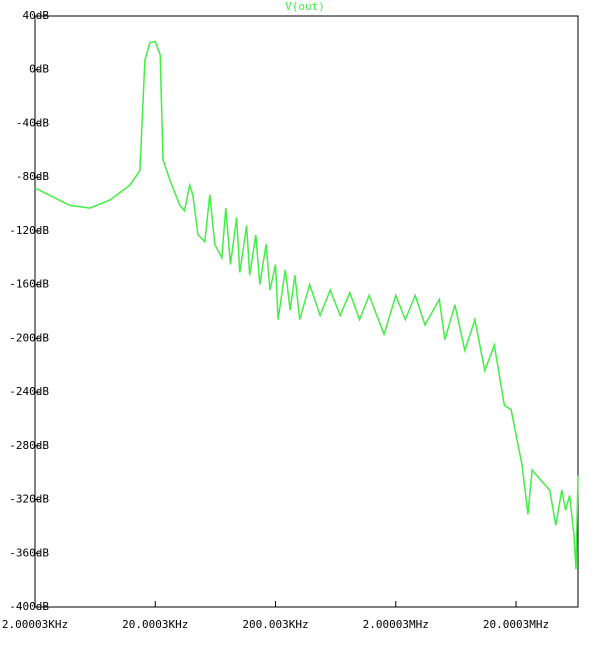  What do you see at coordinates (396, 624) in the screenshot?
I see `x-tick-label: 2.00003MHz` at bounding box center [396, 624].